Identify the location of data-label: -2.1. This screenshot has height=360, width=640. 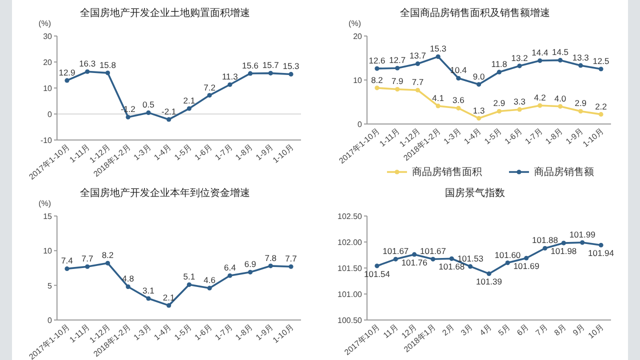
(168, 111).